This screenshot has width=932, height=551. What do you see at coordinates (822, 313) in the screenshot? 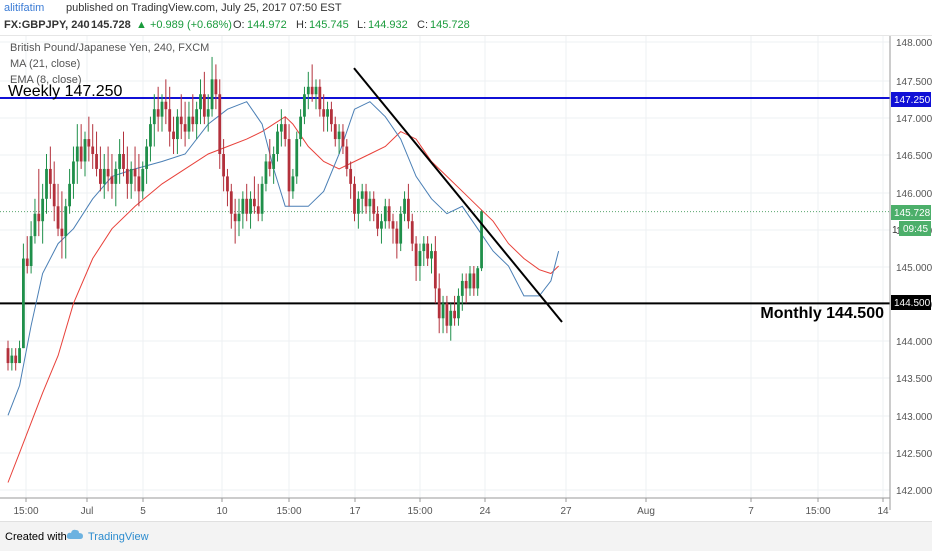
I see `monthly-annotation: Monthly 144.500` at bounding box center [822, 313].